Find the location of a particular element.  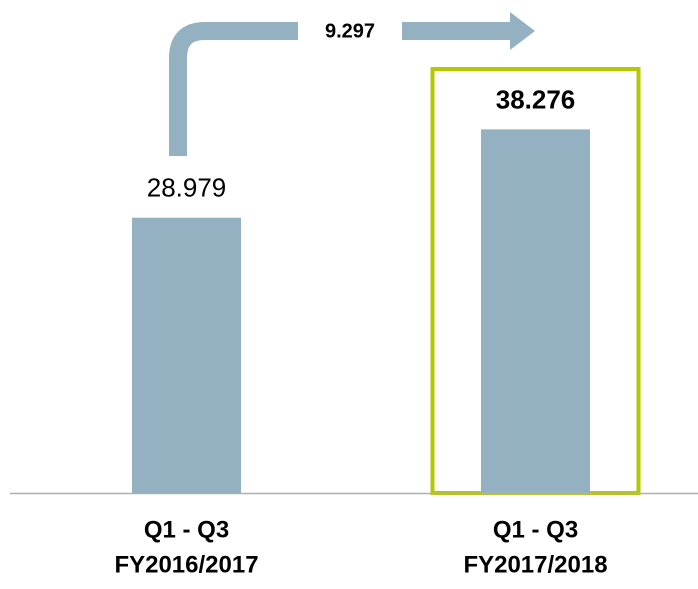

arrow-shaft is located at coordinates (233, 89).